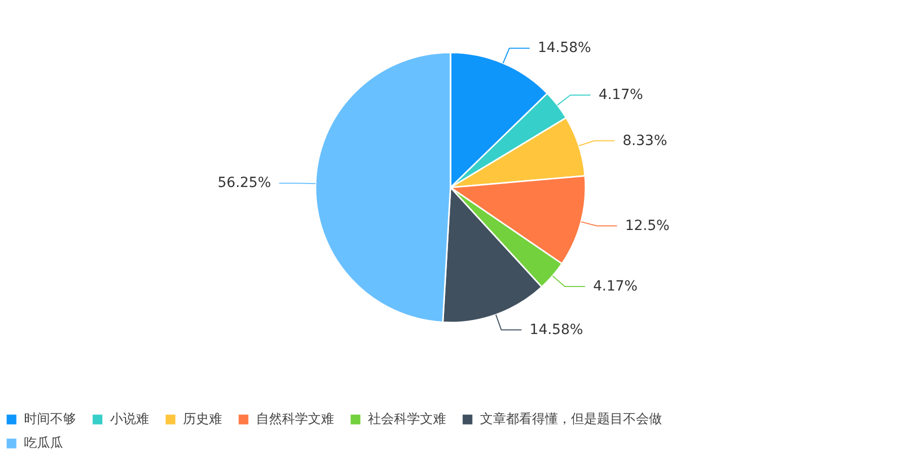 This screenshot has width=900, height=454. What do you see at coordinates (407, 419) in the screenshot?
I see `legend-label: 社会科学文难` at bounding box center [407, 419].